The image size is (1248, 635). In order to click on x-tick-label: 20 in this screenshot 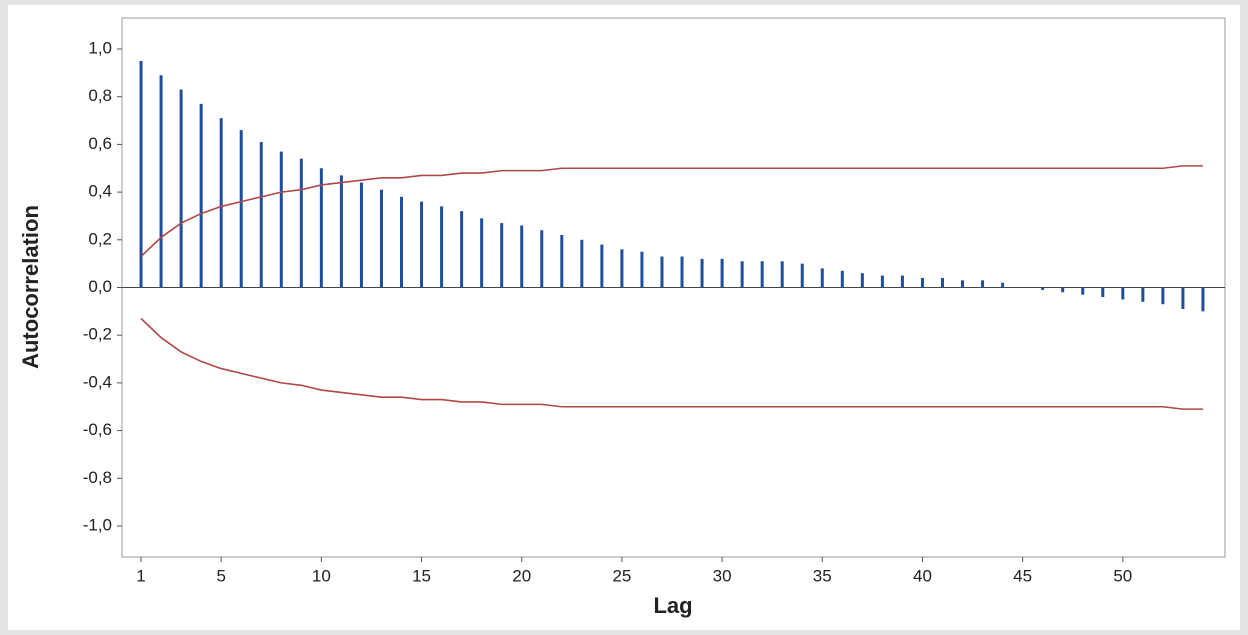, I will do `click(521, 575)`.